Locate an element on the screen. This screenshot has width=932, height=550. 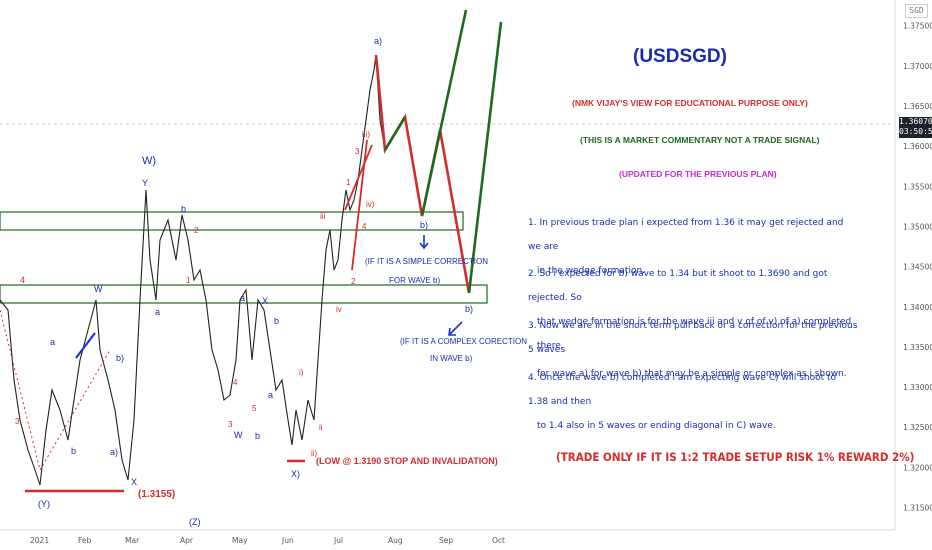
wave-label-W2: W is located at coordinates (98, 289).